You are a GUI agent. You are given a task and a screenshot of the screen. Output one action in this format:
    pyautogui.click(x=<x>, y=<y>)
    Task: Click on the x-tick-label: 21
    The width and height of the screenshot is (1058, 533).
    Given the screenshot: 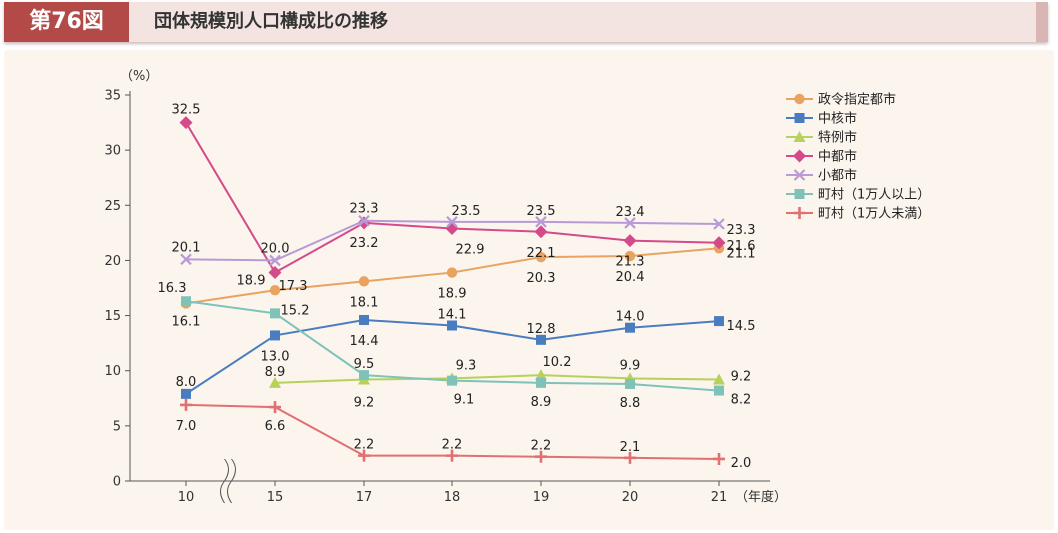 What is the action you would take?
    pyautogui.click(x=719, y=497)
    